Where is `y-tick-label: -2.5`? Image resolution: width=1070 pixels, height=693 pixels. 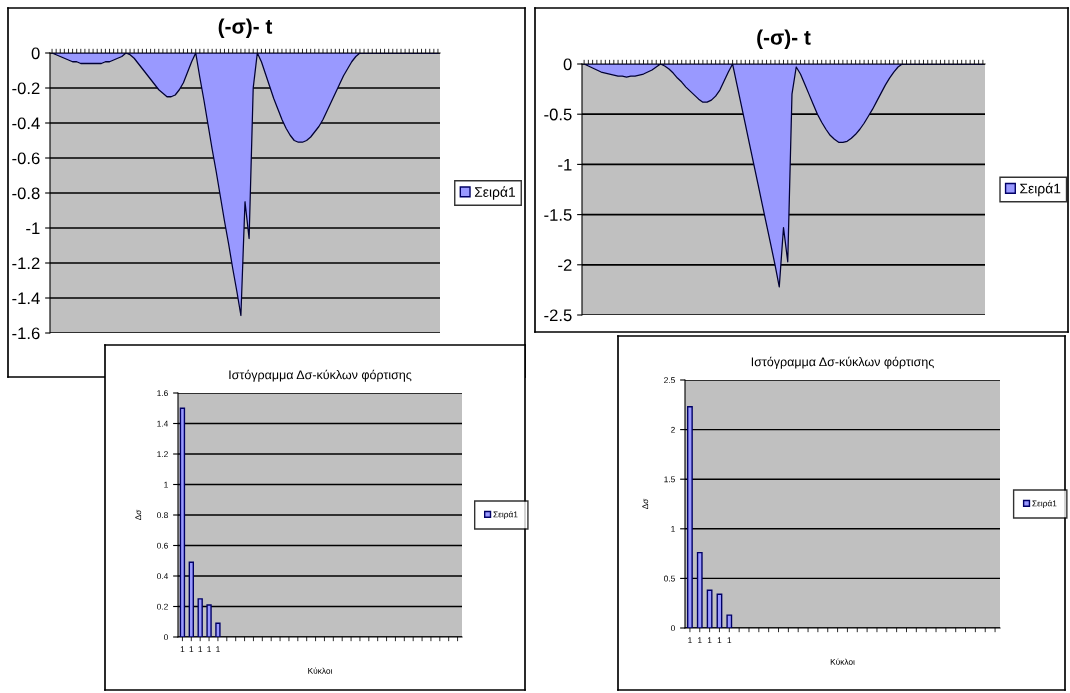
y-tick-label: -2.5 is located at coordinates (558, 315).